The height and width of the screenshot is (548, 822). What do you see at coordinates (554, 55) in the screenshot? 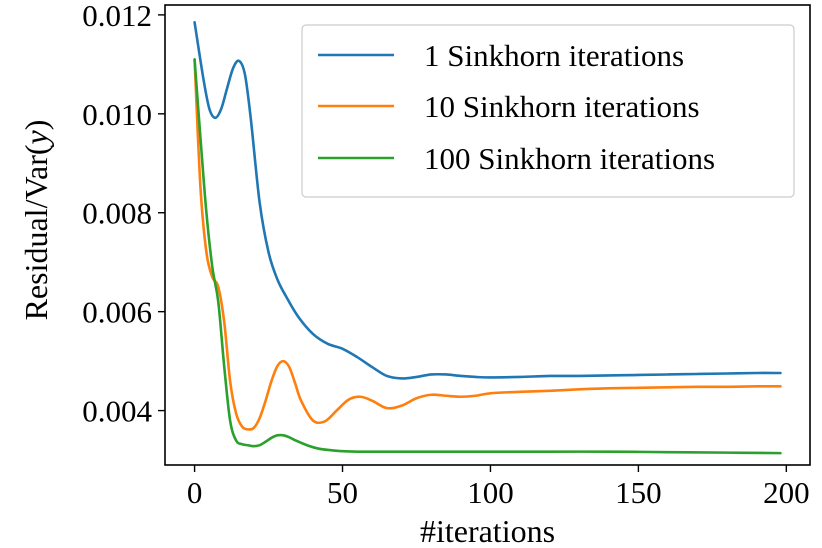
I see `legend-label-1: 1 Sinkhorn iterations` at bounding box center [554, 55].